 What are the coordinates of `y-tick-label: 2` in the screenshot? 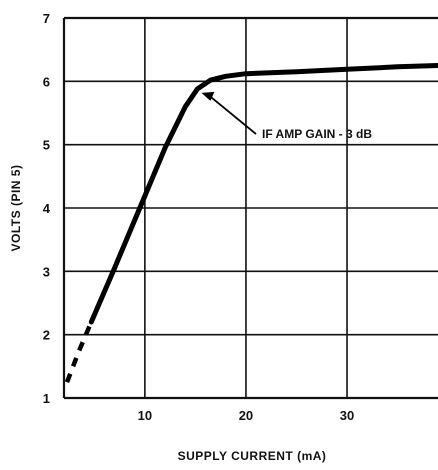 It's located at (46, 335).